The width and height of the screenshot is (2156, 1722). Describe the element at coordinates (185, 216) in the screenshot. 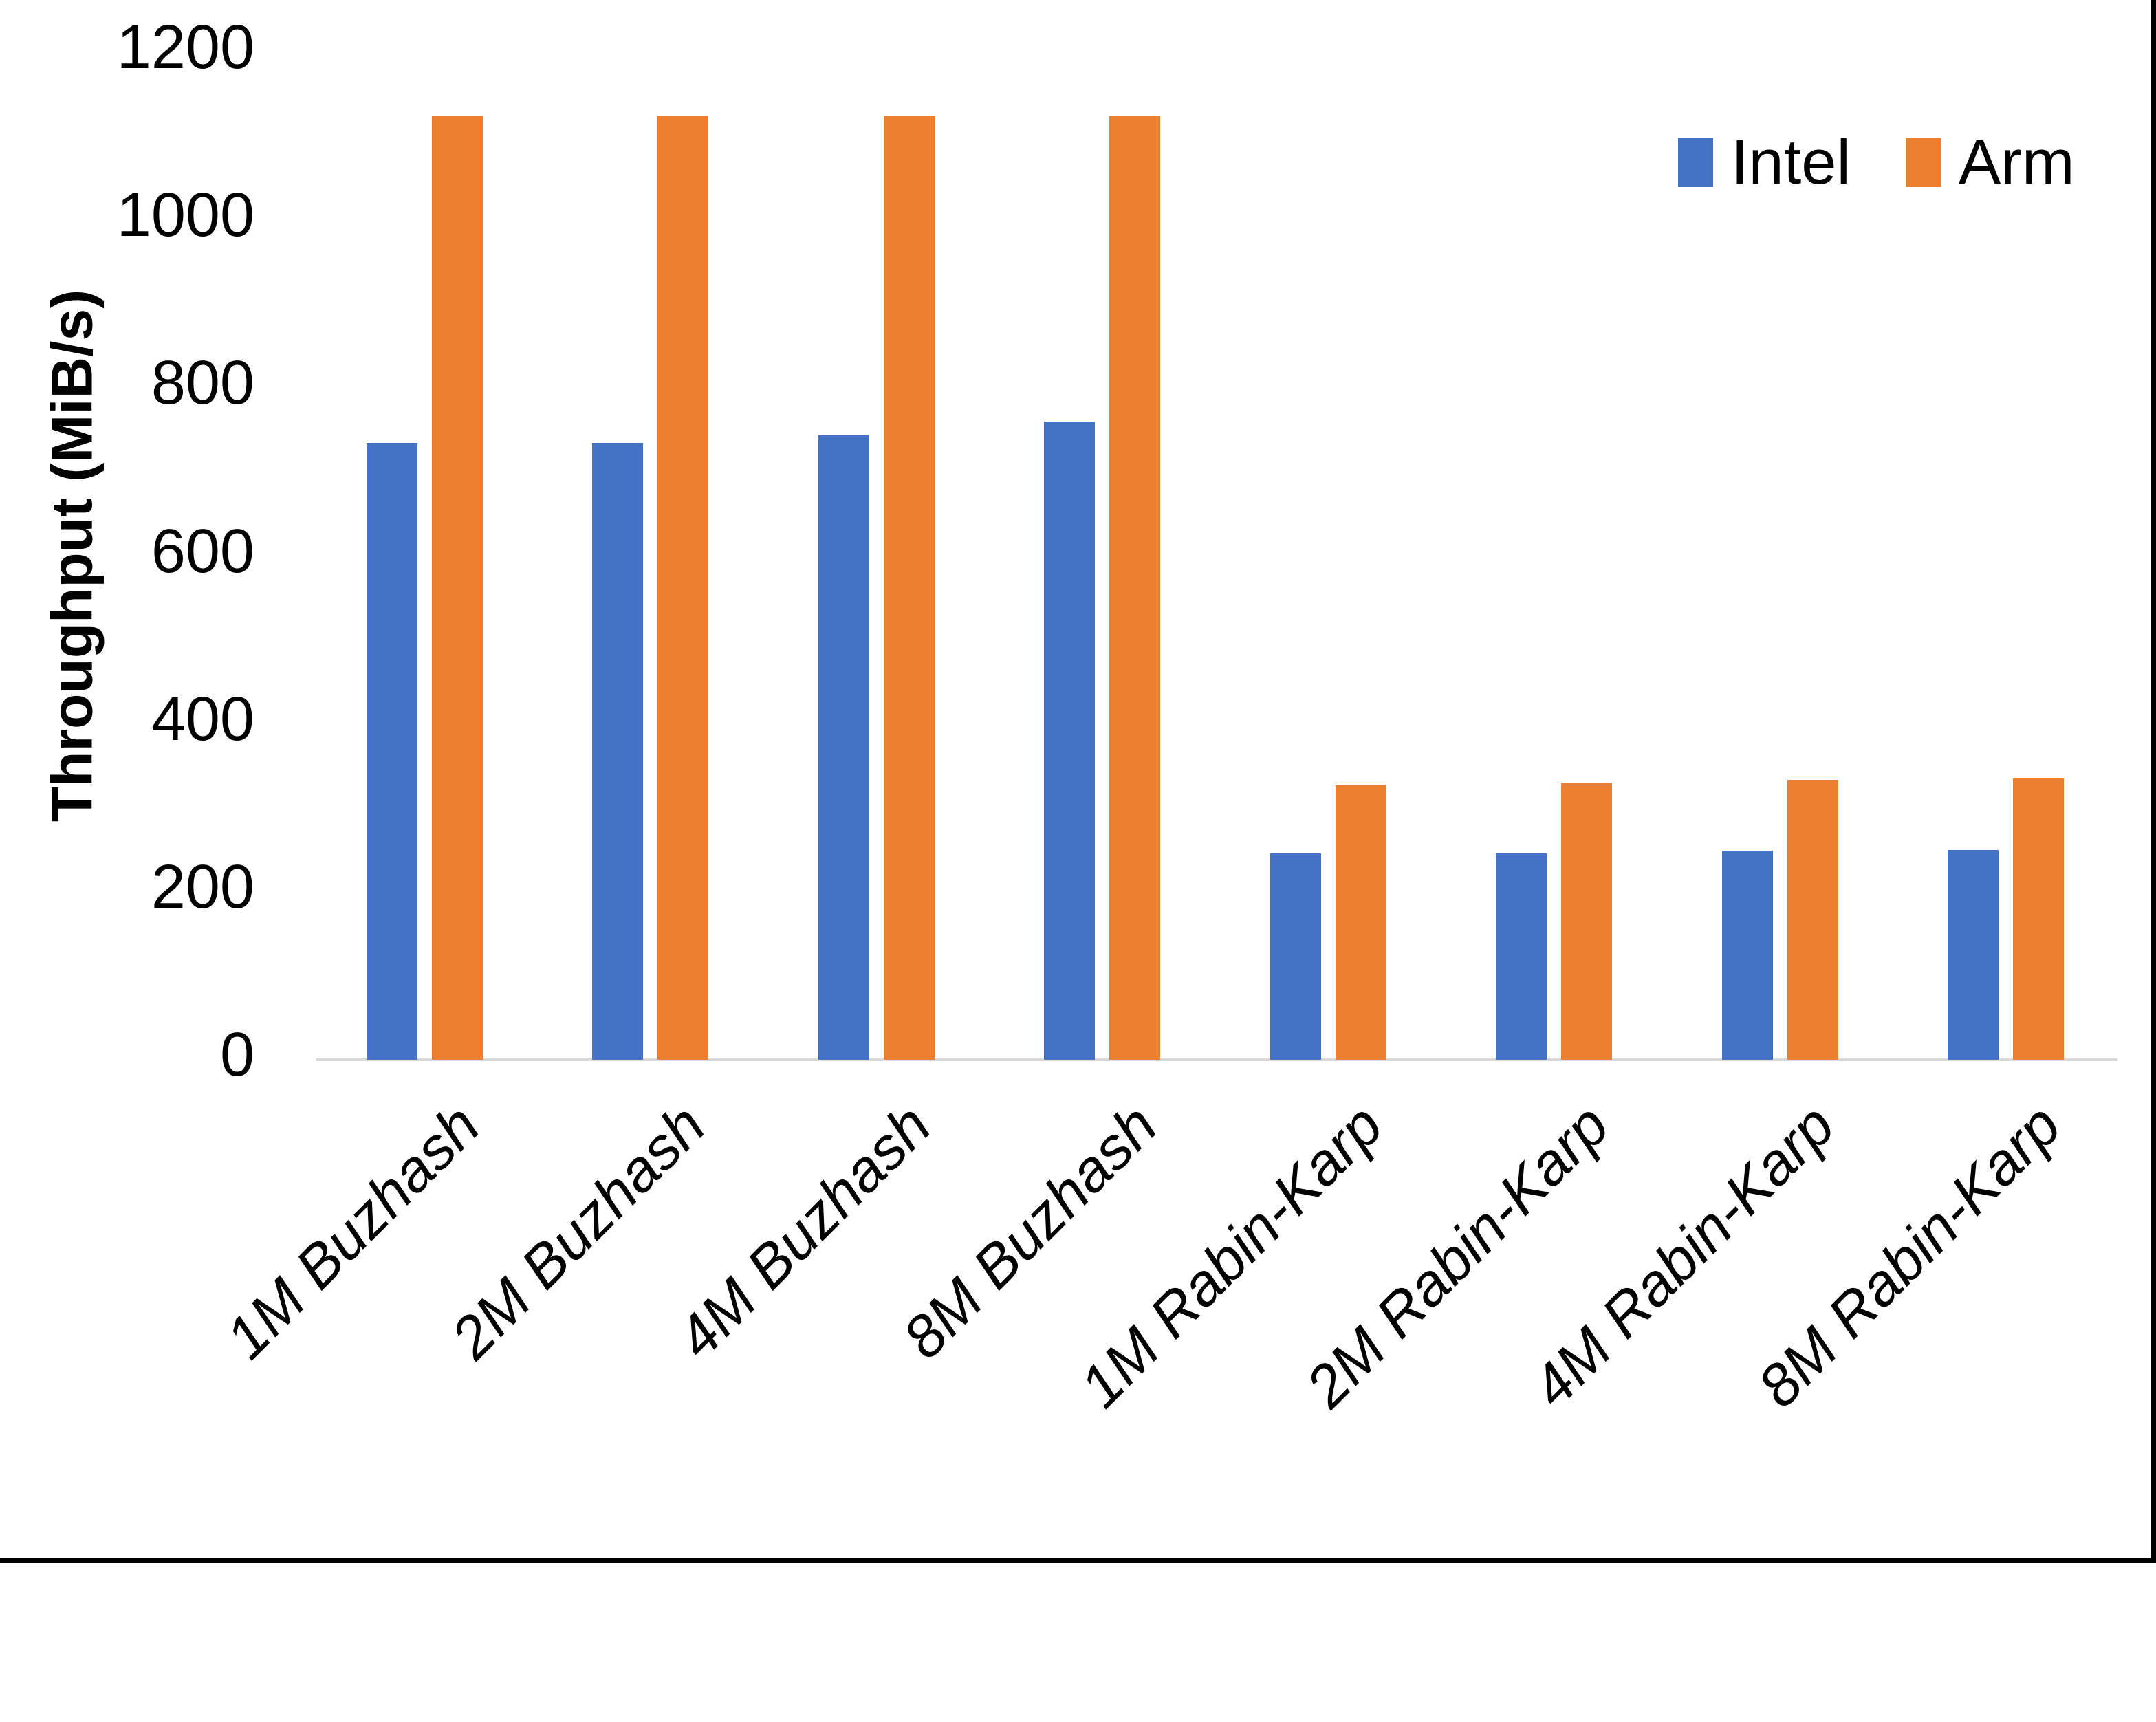

I see `y-tick-1000: 1000` at that location.